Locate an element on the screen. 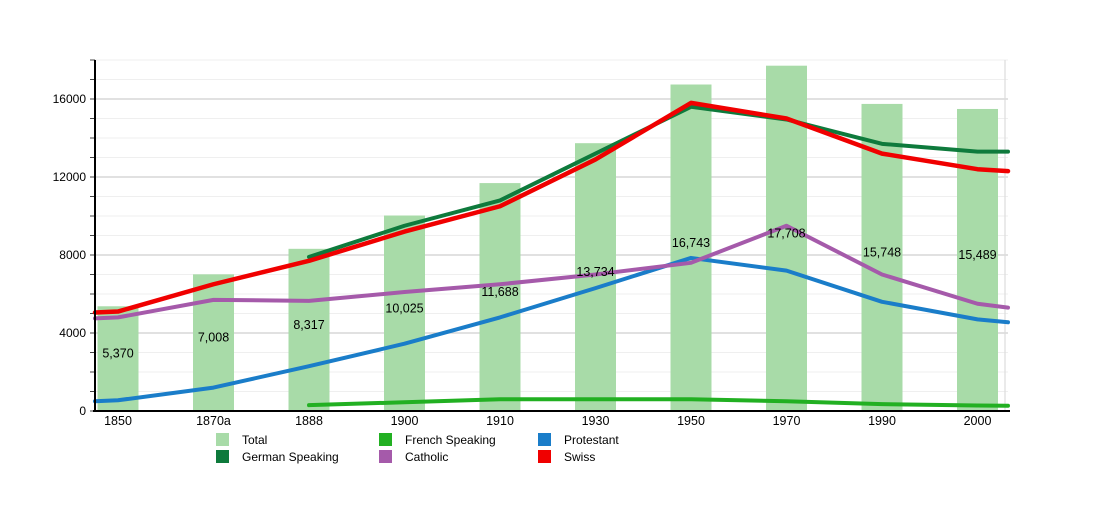  legend-label-german-speaking: German Speaking is located at coordinates (290, 457).